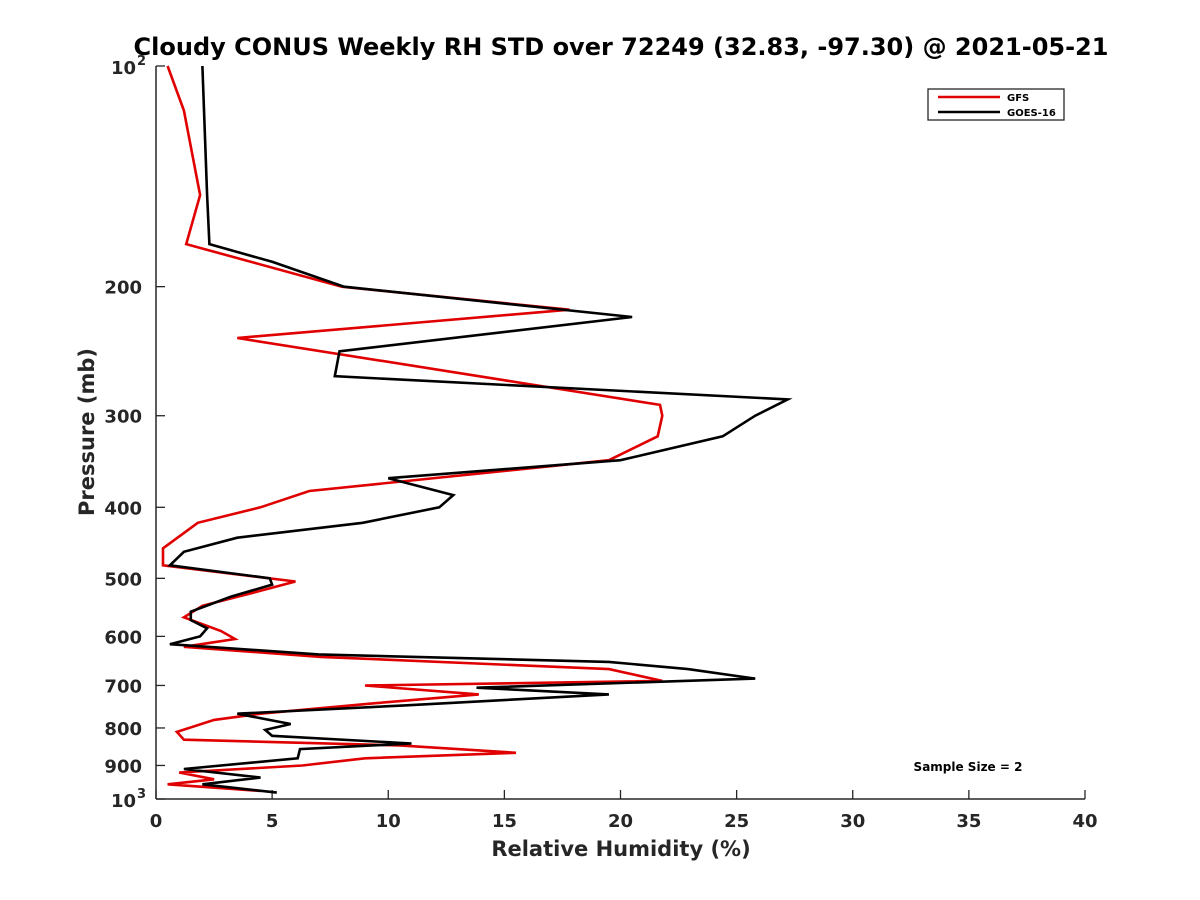 The height and width of the screenshot is (900, 1200). I want to click on x-tick-label: 35, so click(968, 821).